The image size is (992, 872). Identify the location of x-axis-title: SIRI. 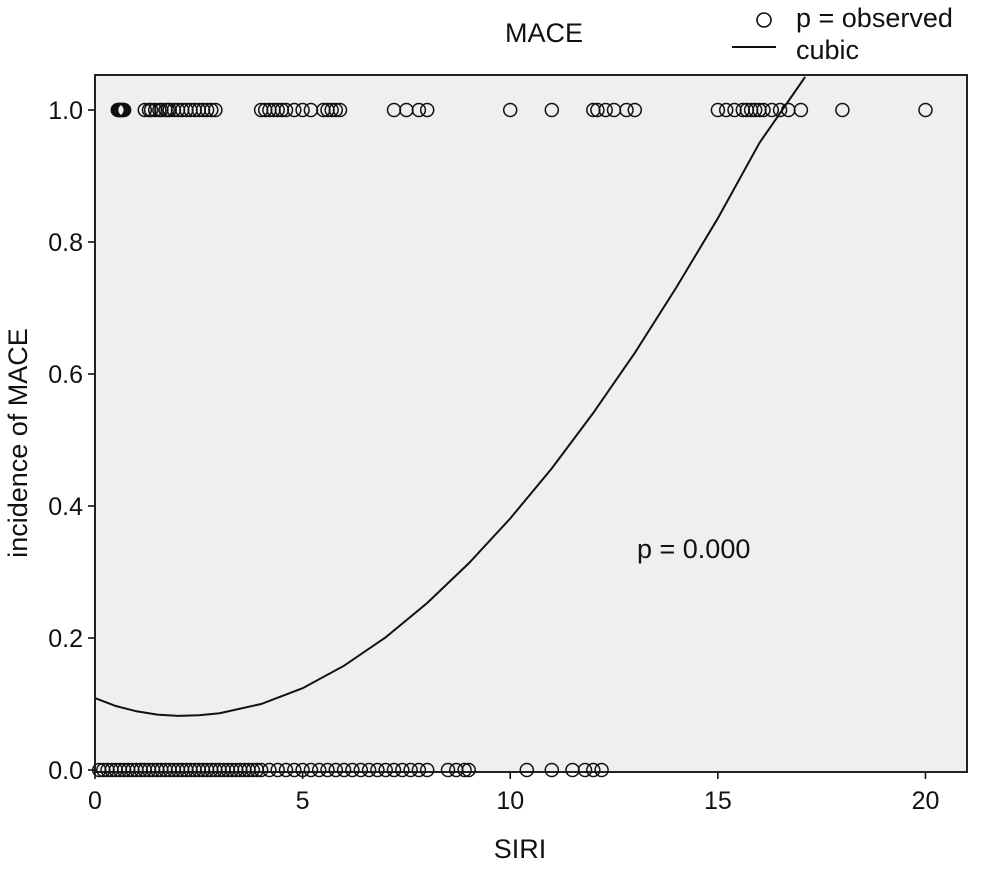
(520, 849).